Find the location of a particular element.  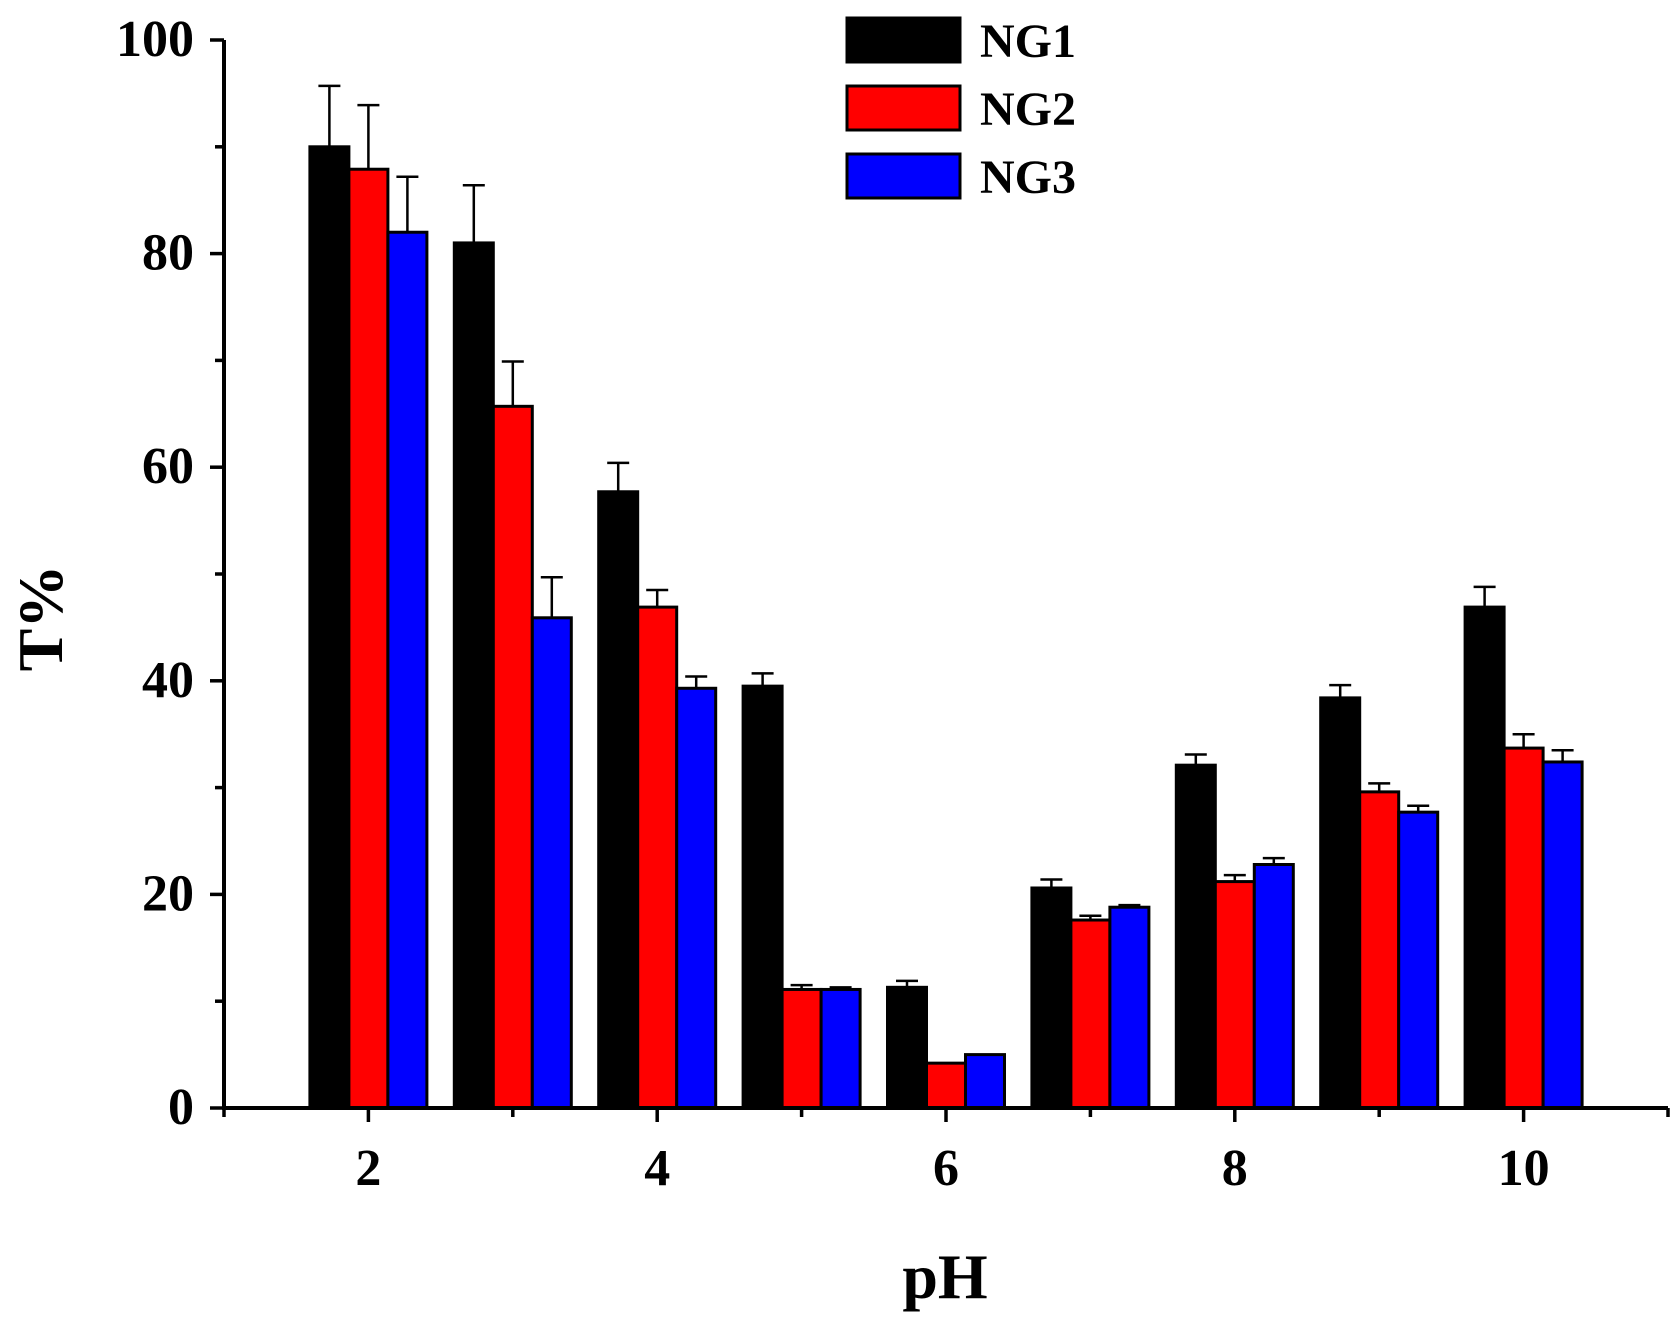

x-tick-label: 6 is located at coordinates (946, 1168).